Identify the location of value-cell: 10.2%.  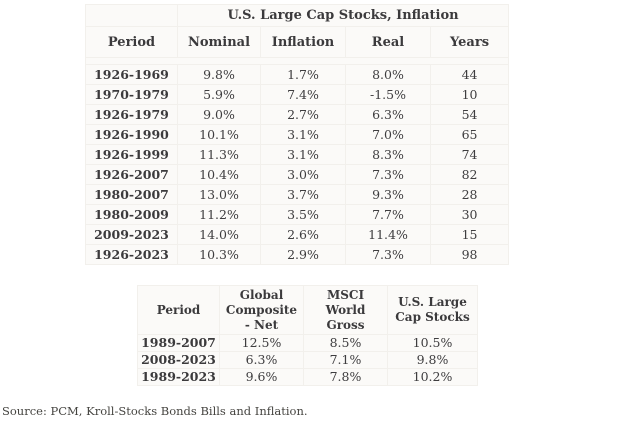
(432, 377).